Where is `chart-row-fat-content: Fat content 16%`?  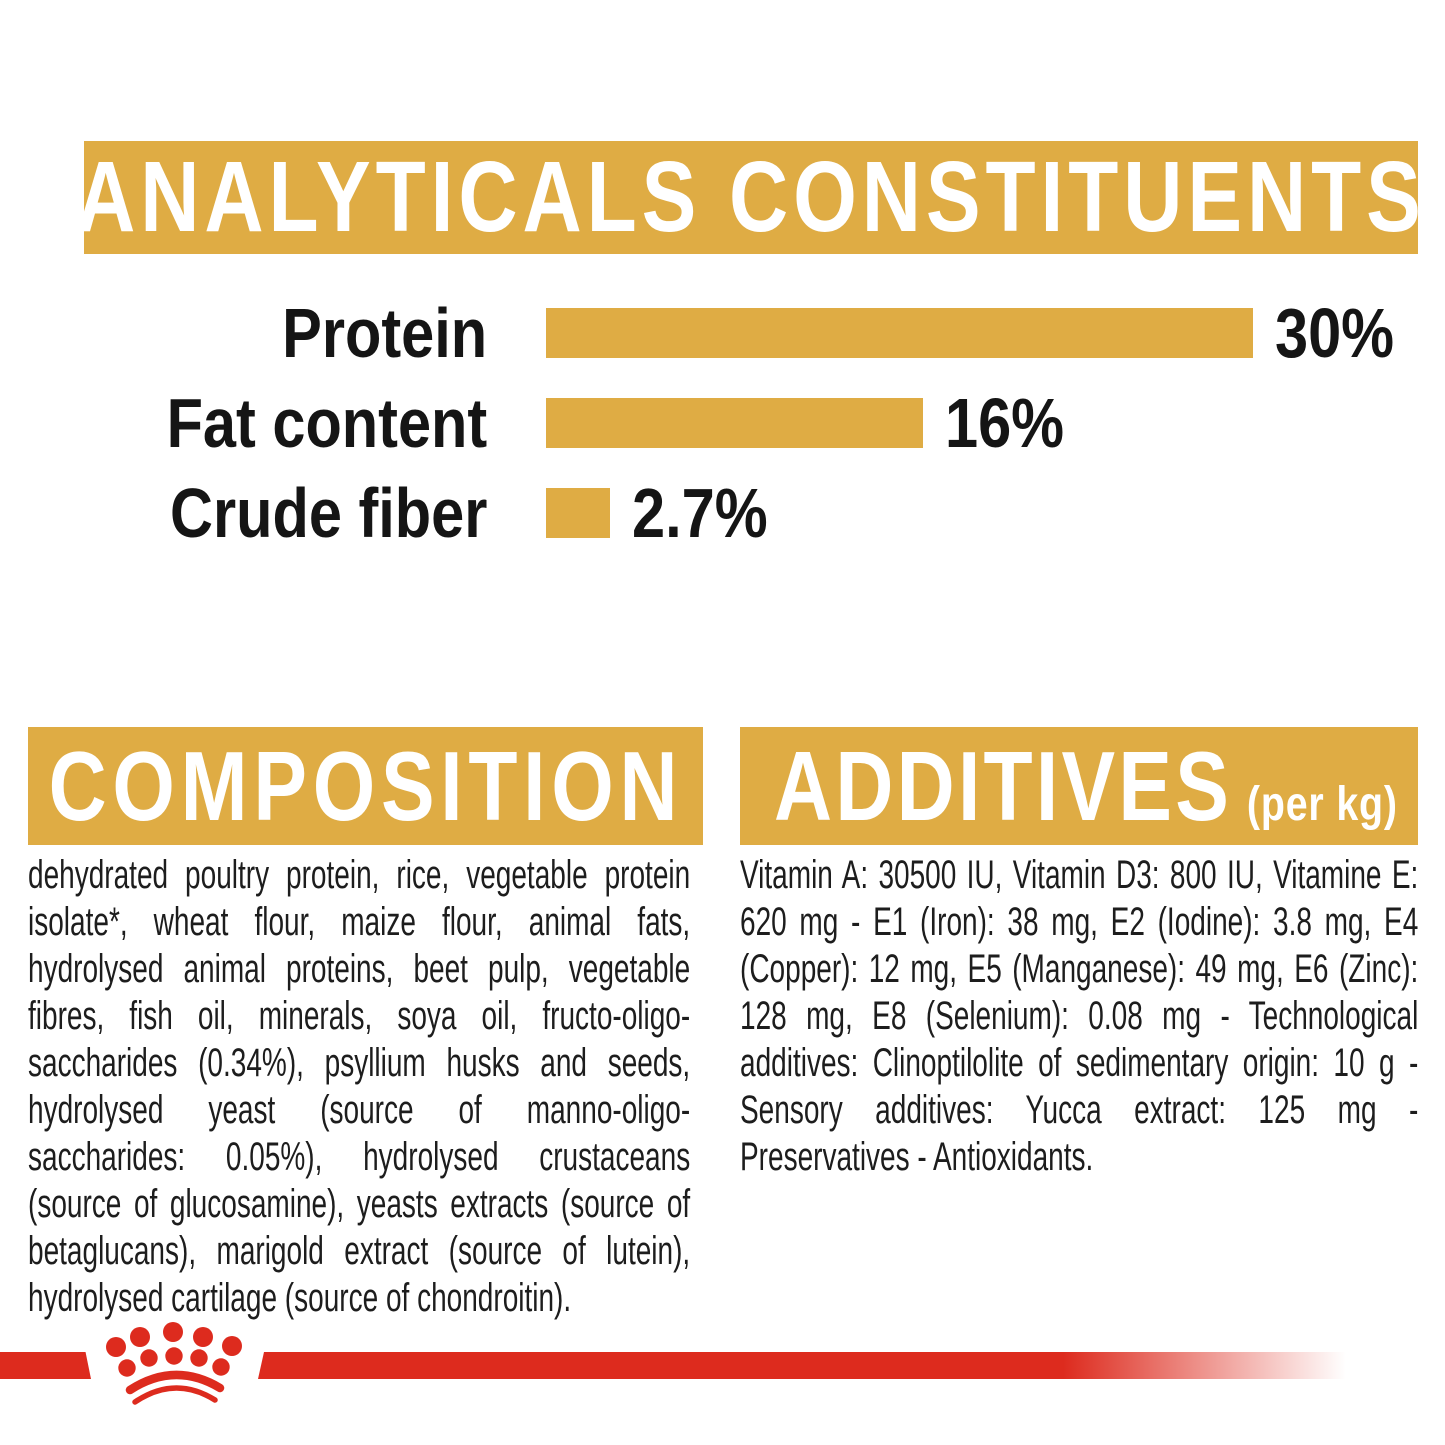 chart-row-fat-content: Fat content 16% is located at coordinates (542, 423).